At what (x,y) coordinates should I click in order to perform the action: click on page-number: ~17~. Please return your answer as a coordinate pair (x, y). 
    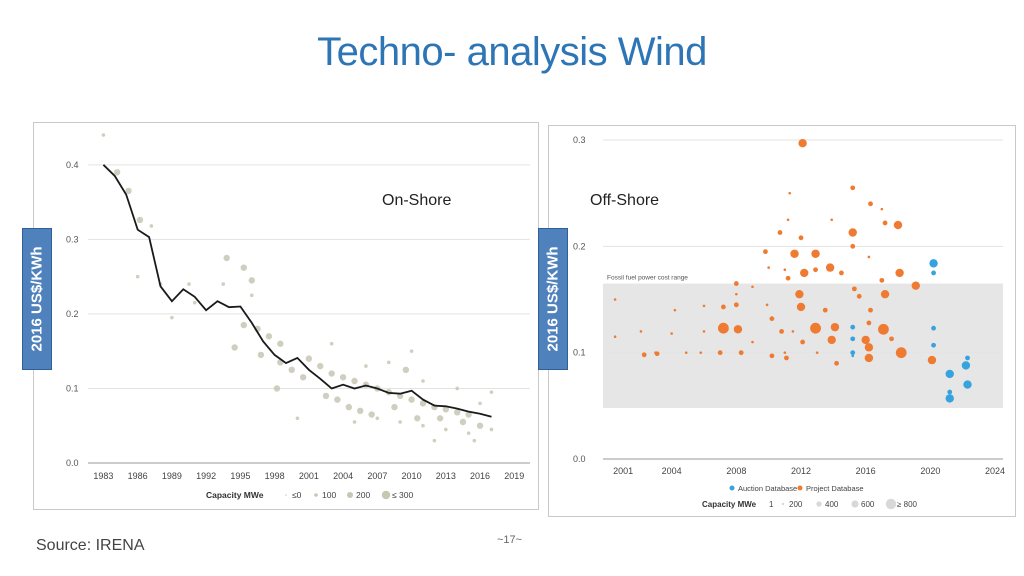
    Looking at the image, I should click on (510, 540).